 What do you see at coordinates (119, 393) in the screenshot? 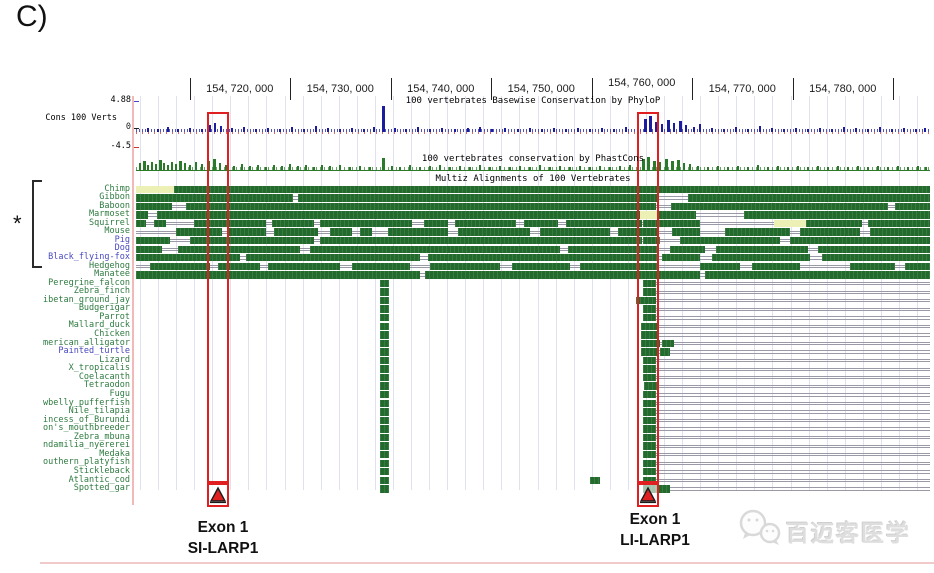
I see `species-label: Fugu` at bounding box center [119, 393].